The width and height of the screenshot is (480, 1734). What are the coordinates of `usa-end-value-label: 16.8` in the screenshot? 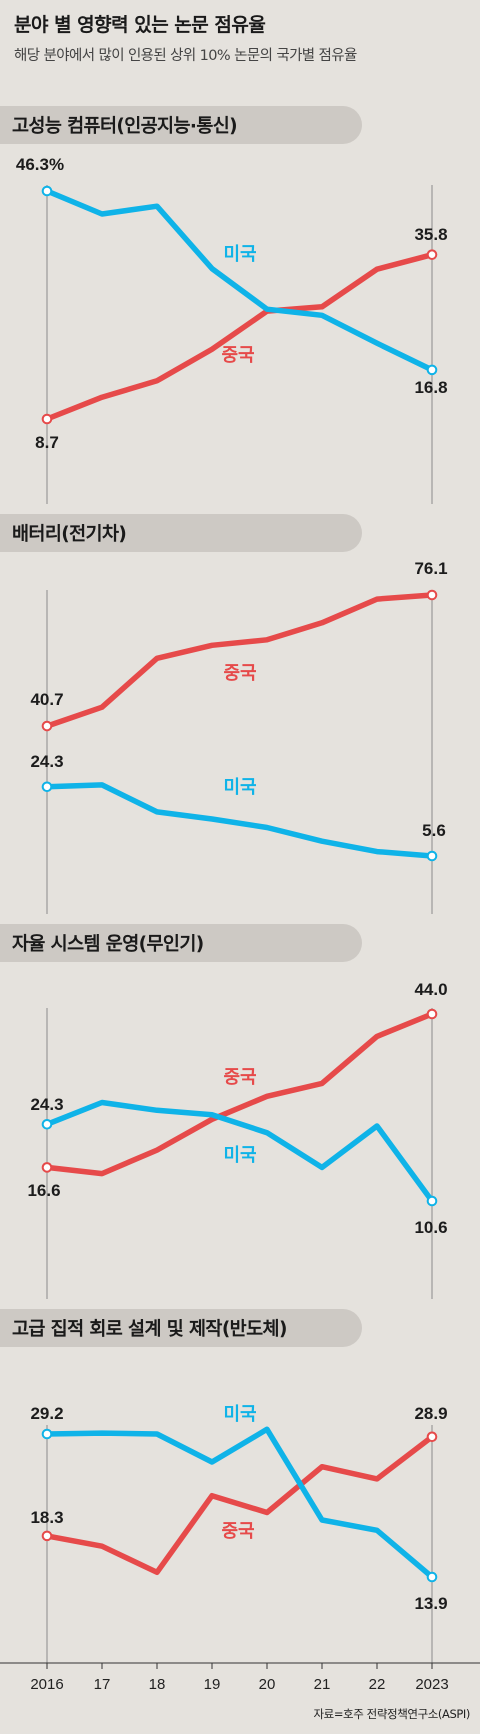 It's located at (430, 387).